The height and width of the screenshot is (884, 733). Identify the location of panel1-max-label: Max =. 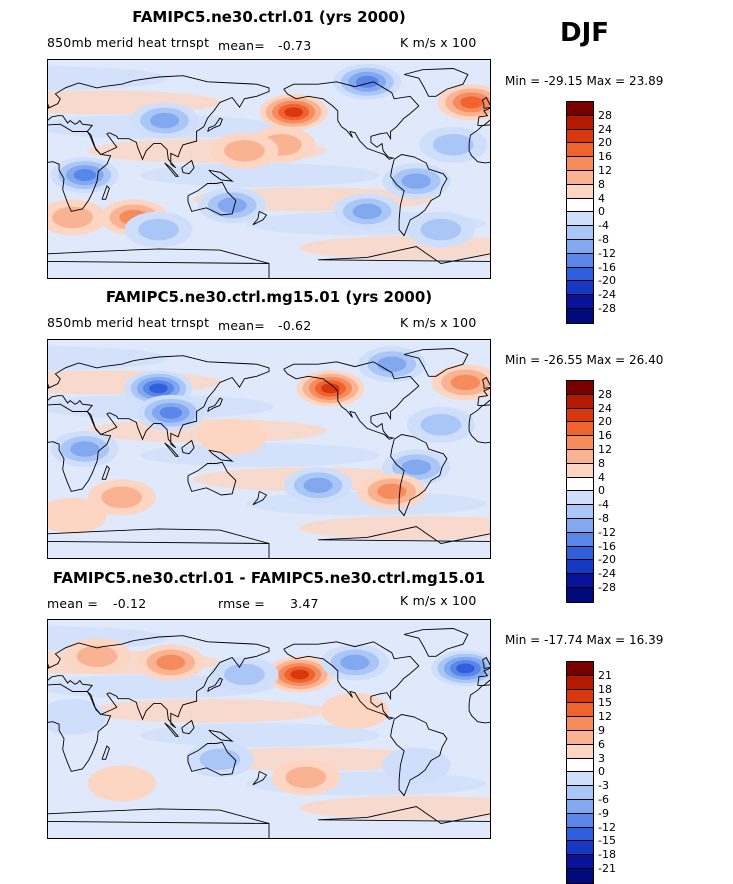
(606, 81).